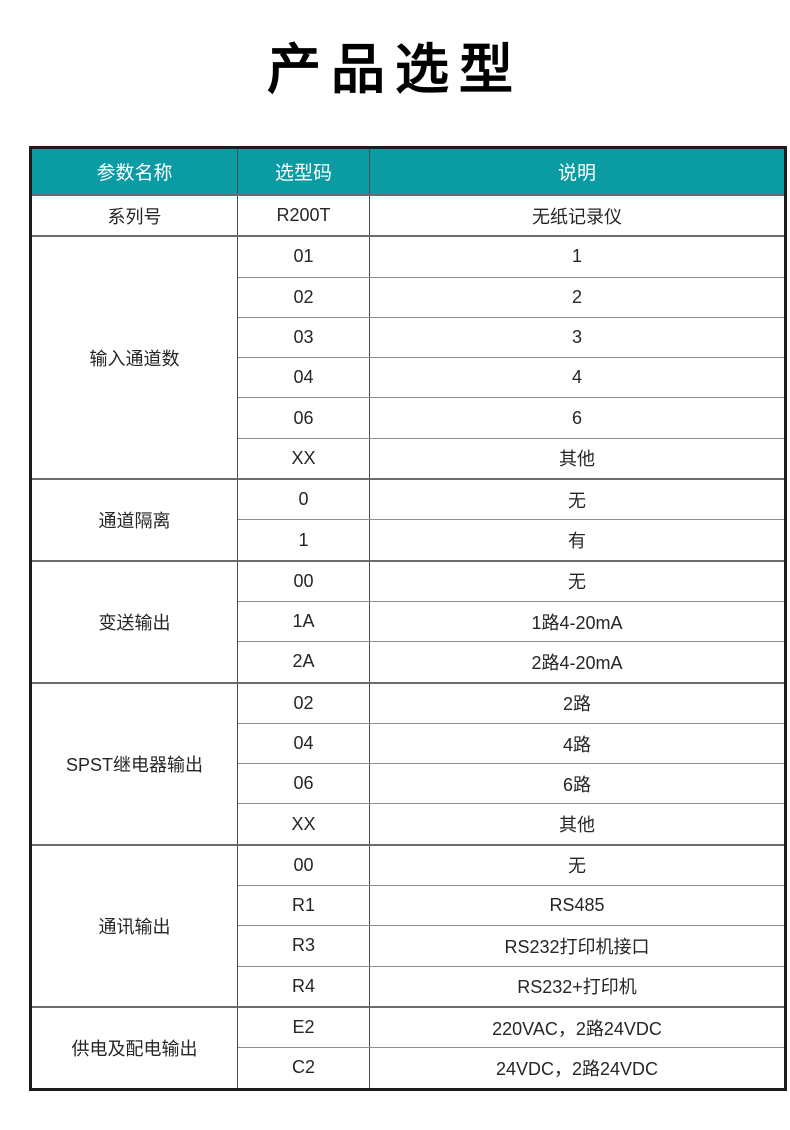  Describe the element at coordinates (577, 621) in the screenshot. I see `description-cell: 1路4-20mA` at that location.